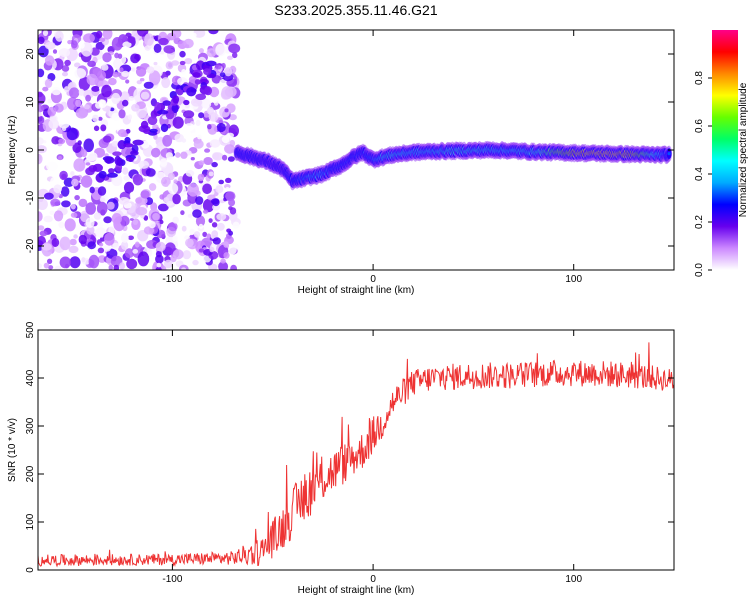 This screenshot has width=750, height=605. Describe the element at coordinates (373, 279) in the screenshot. I see `x-tick-label: 0` at that location.